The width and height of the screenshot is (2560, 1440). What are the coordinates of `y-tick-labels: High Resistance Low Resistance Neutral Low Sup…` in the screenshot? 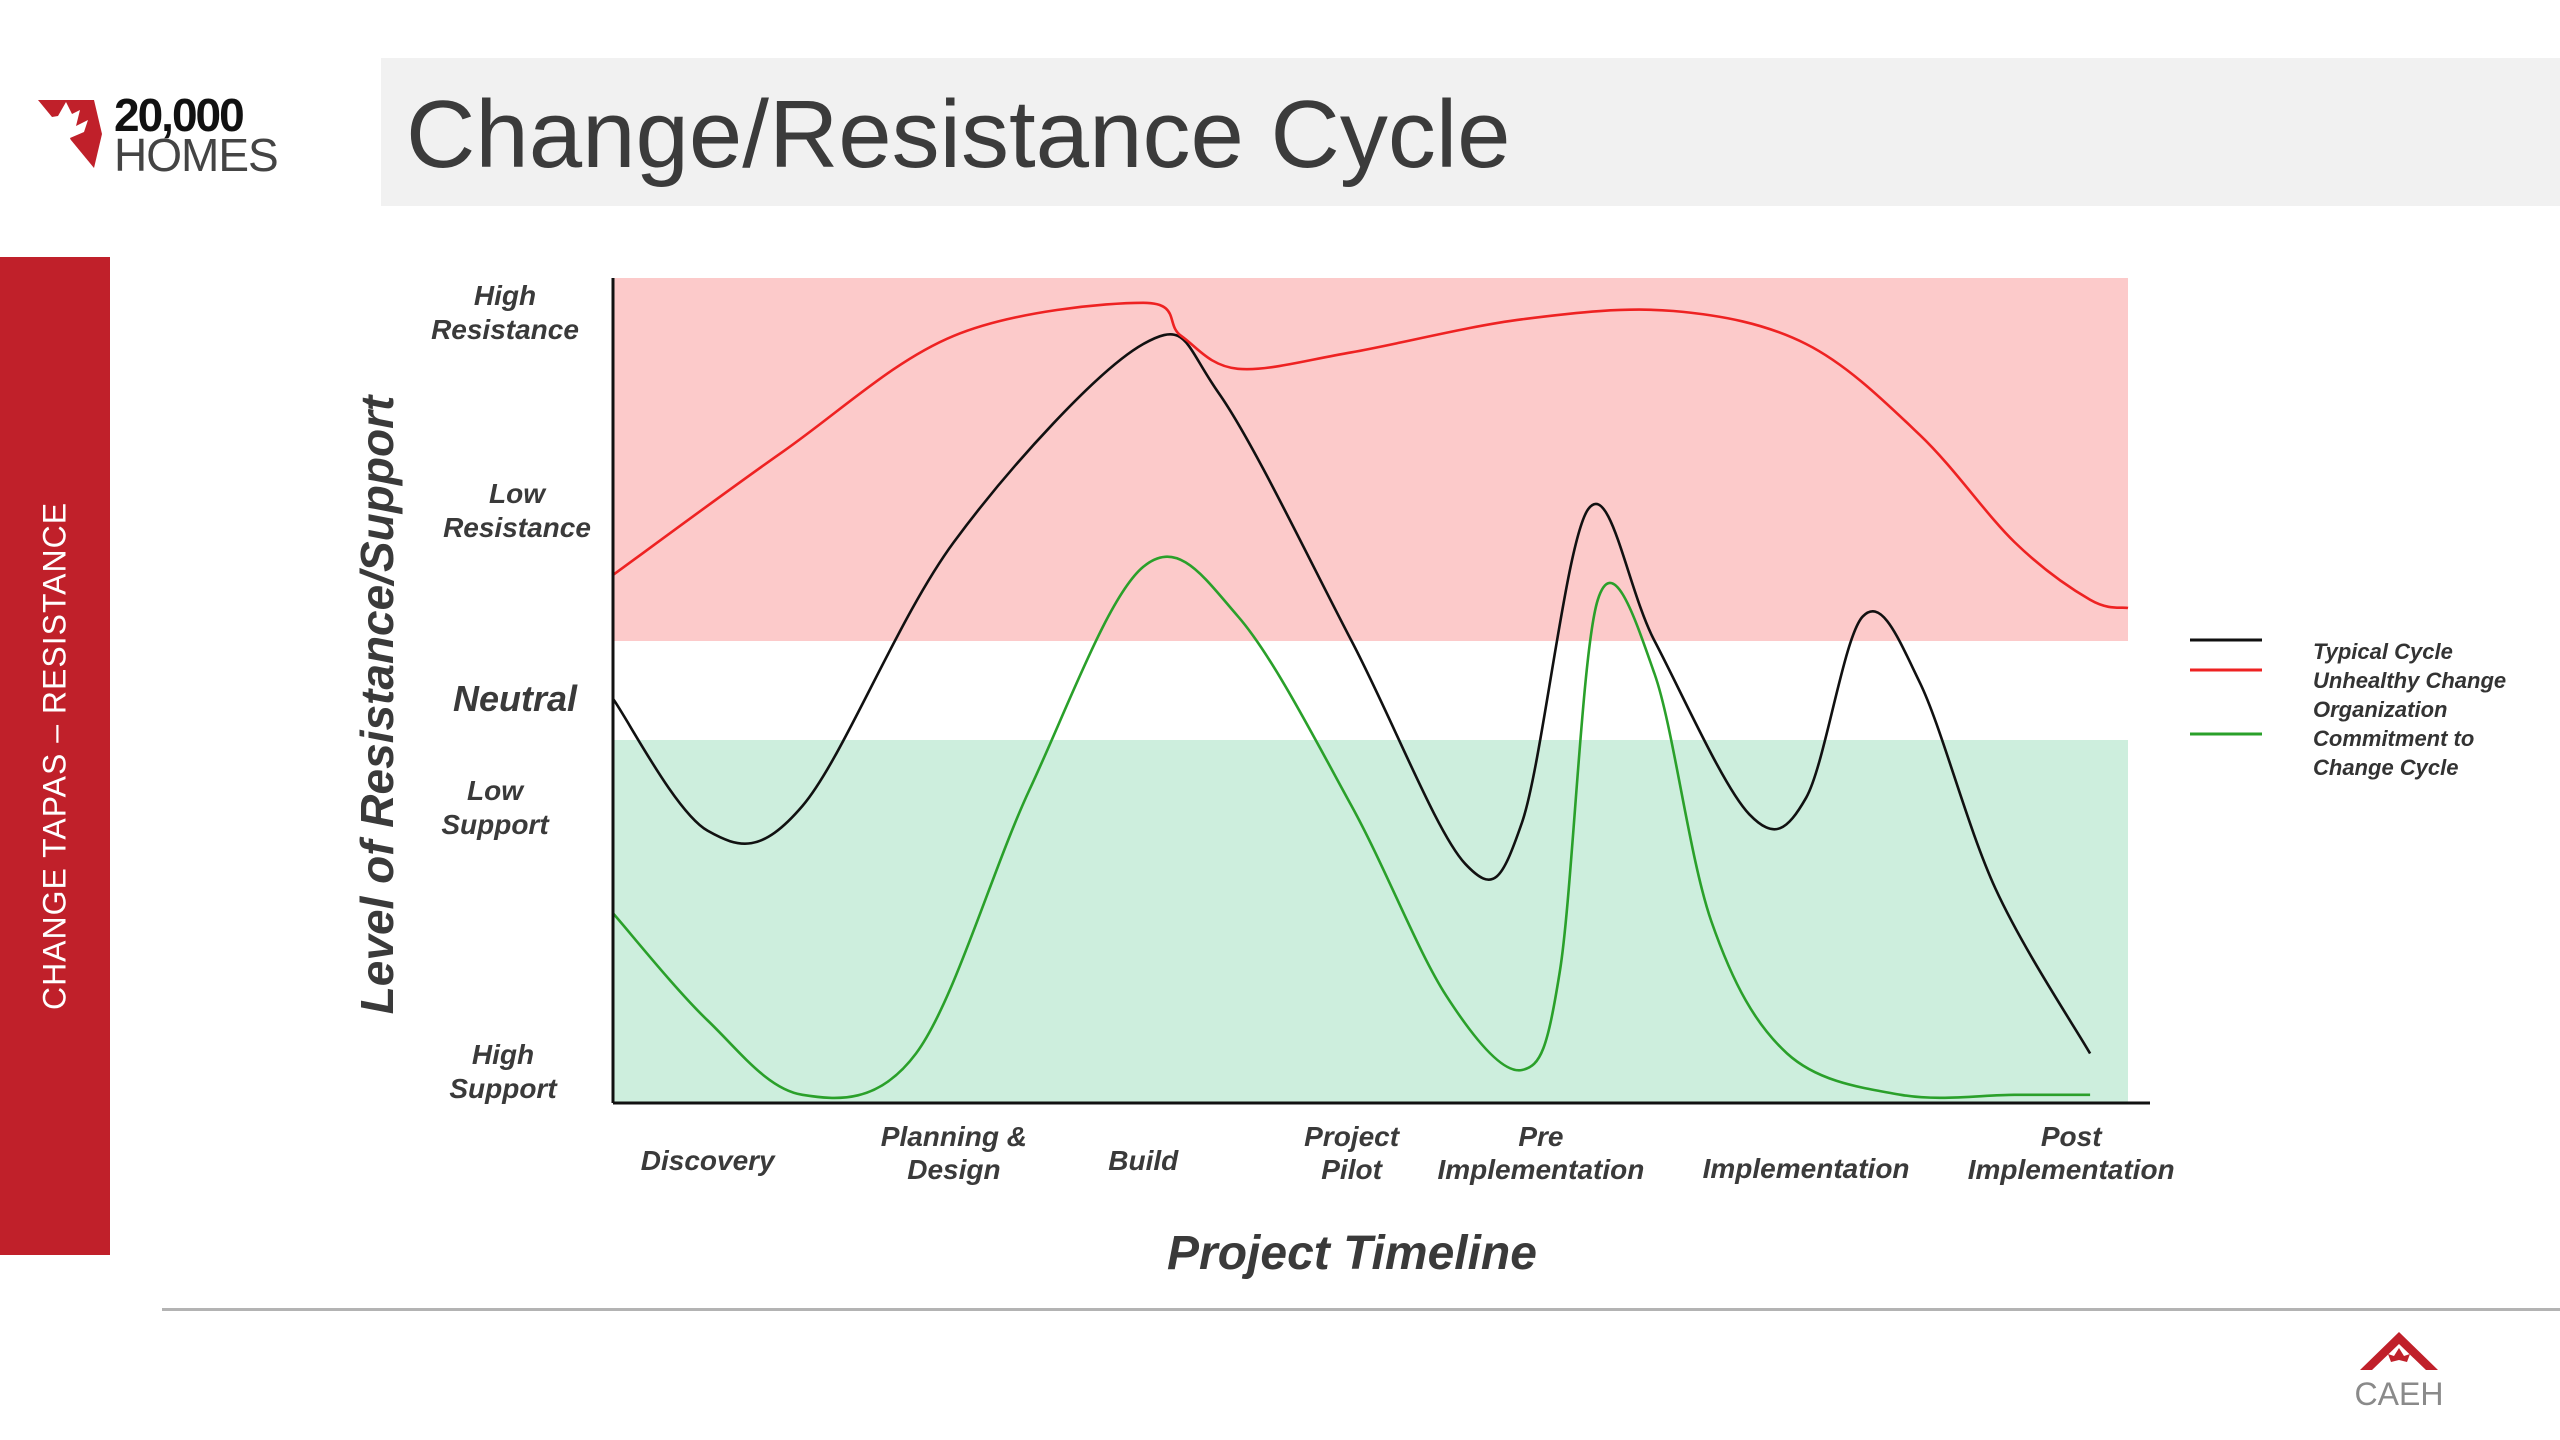 It's located at (511, 692).